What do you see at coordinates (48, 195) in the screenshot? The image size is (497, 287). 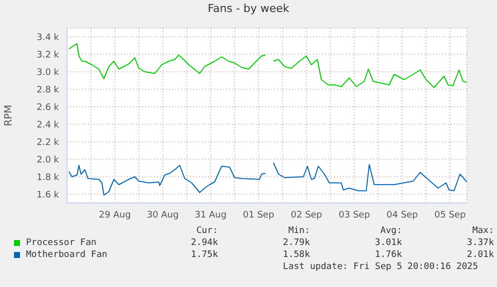 I see `y-tick-label: 1.6 k` at bounding box center [48, 195].